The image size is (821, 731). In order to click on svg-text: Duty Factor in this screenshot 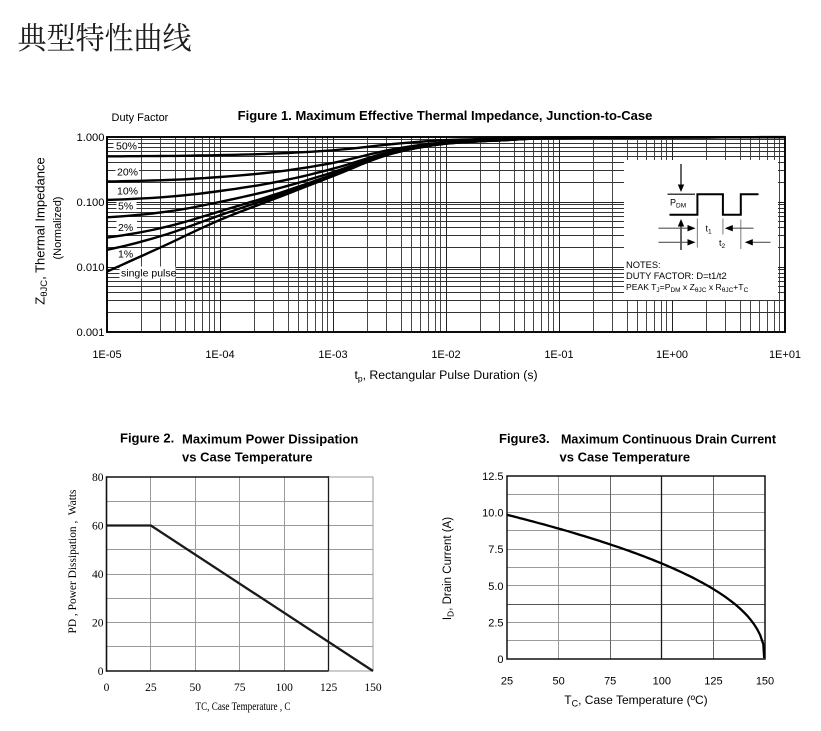, I will do `click(140, 118)`.